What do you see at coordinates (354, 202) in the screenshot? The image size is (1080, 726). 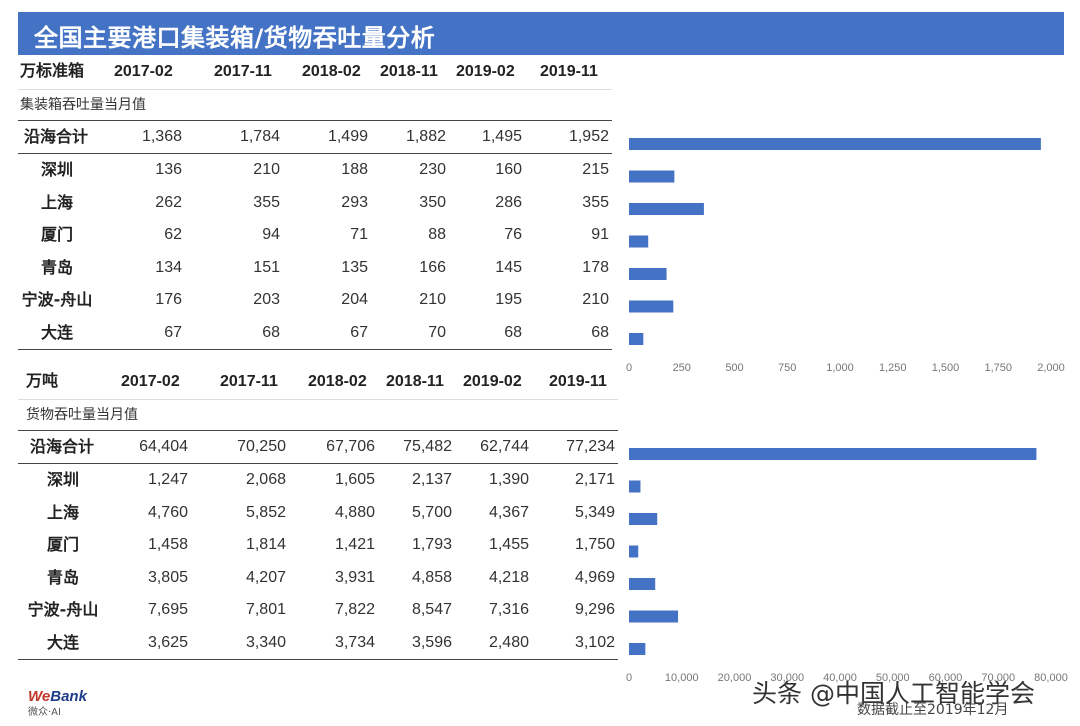 I see `table-cell: 293` at bounding box center [354, 202].